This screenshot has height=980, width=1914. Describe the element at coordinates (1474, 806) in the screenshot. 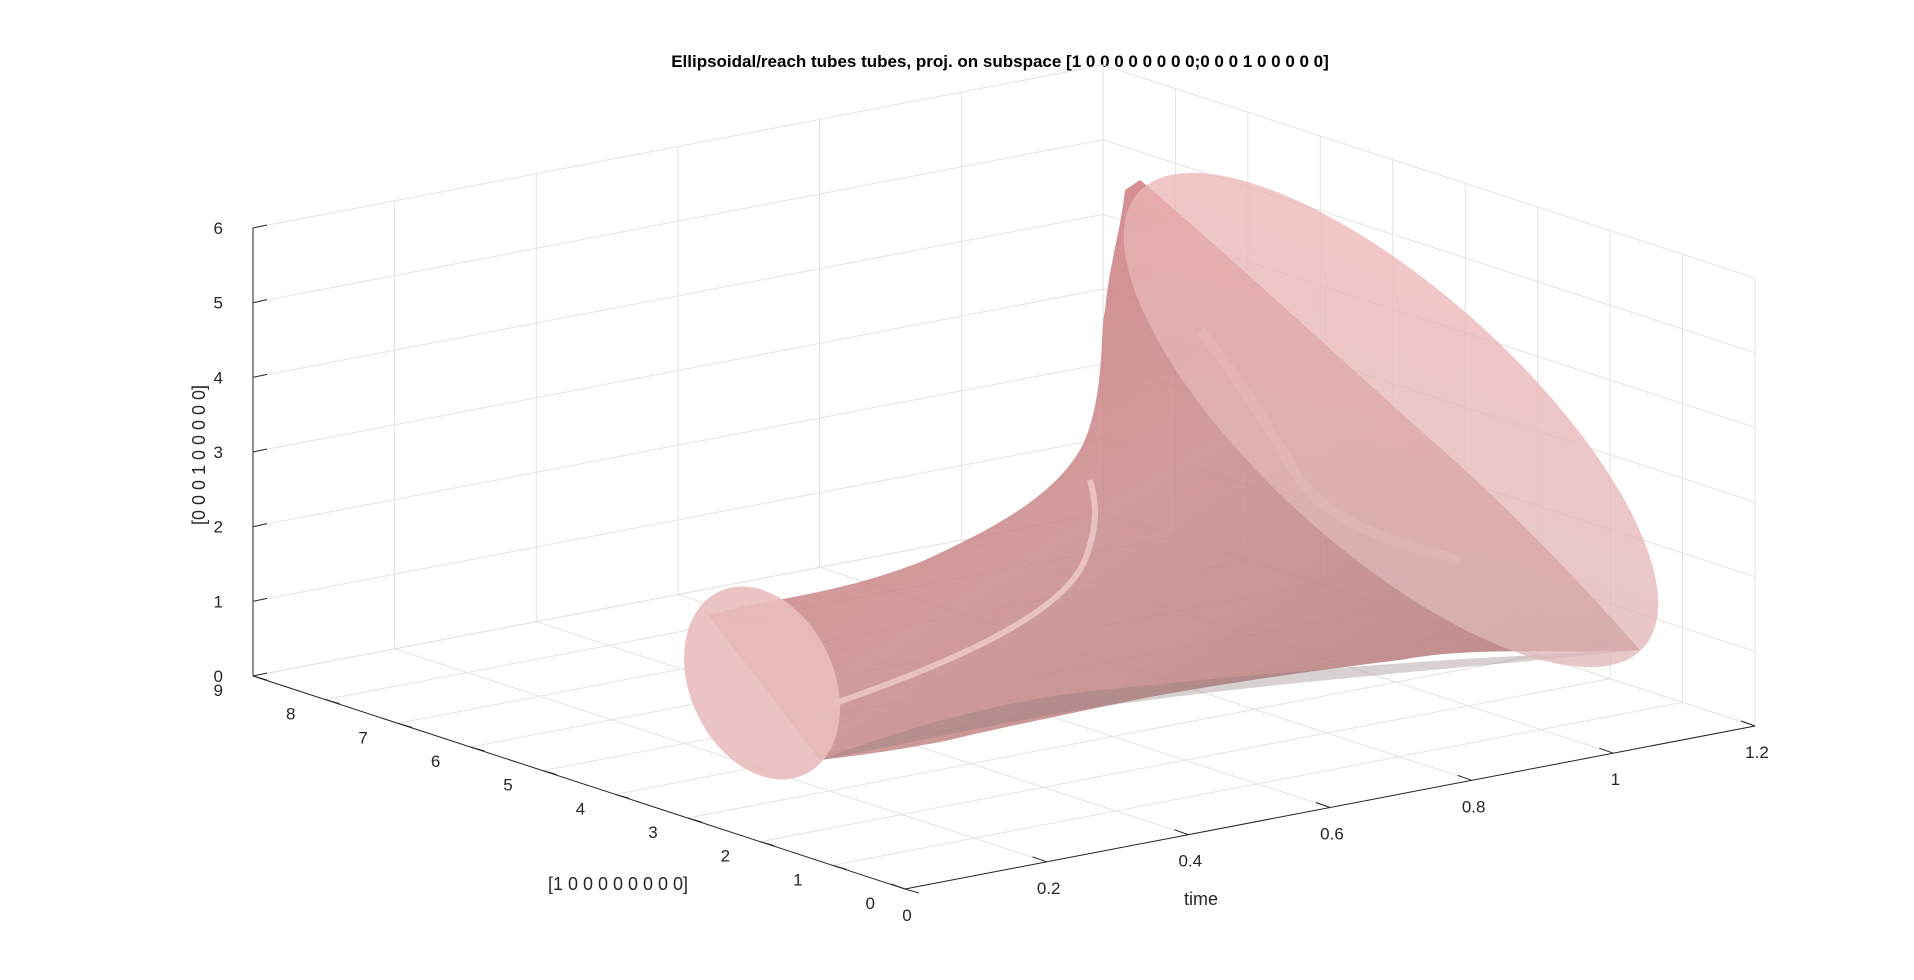

I see `x-tick-label: 0.8` at that location.